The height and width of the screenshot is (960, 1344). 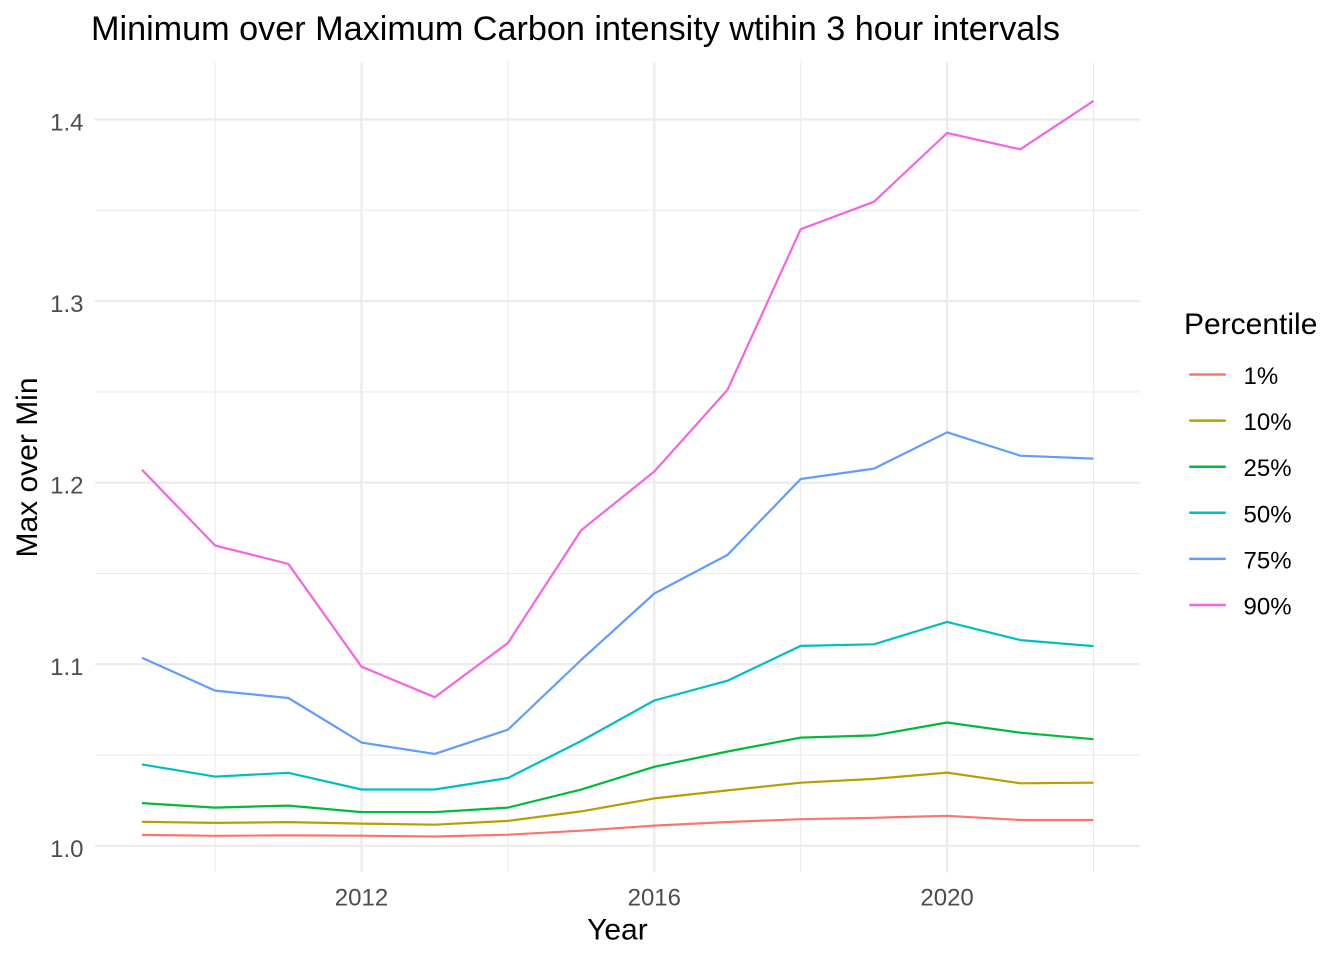 What do you see at coordinates (654, 898) in the screenshot?
I see `svg-text: 2016` at bounding box center [654, 898].